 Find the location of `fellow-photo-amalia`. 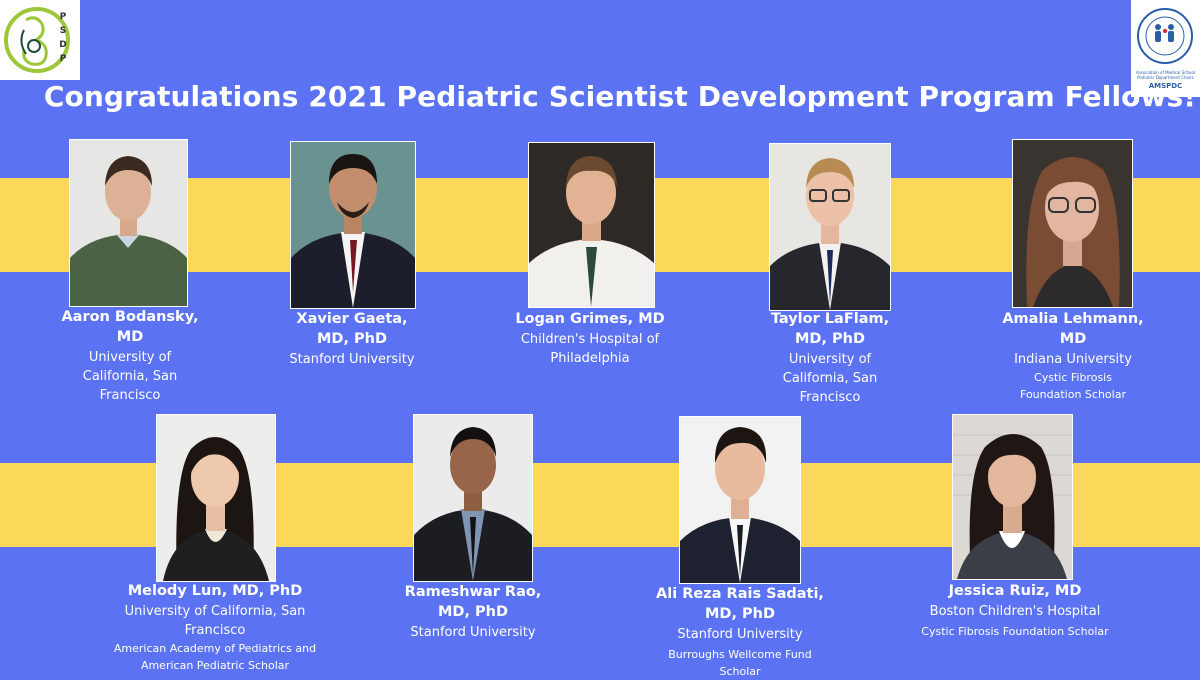

fellow-photo-amalia is located at coordinates (1072, 223).